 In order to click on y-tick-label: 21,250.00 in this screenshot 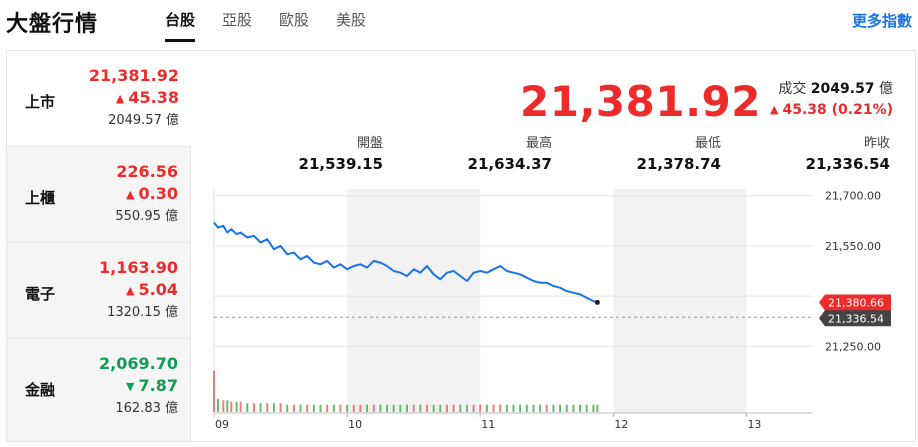, I will do `click(853, 346)`.